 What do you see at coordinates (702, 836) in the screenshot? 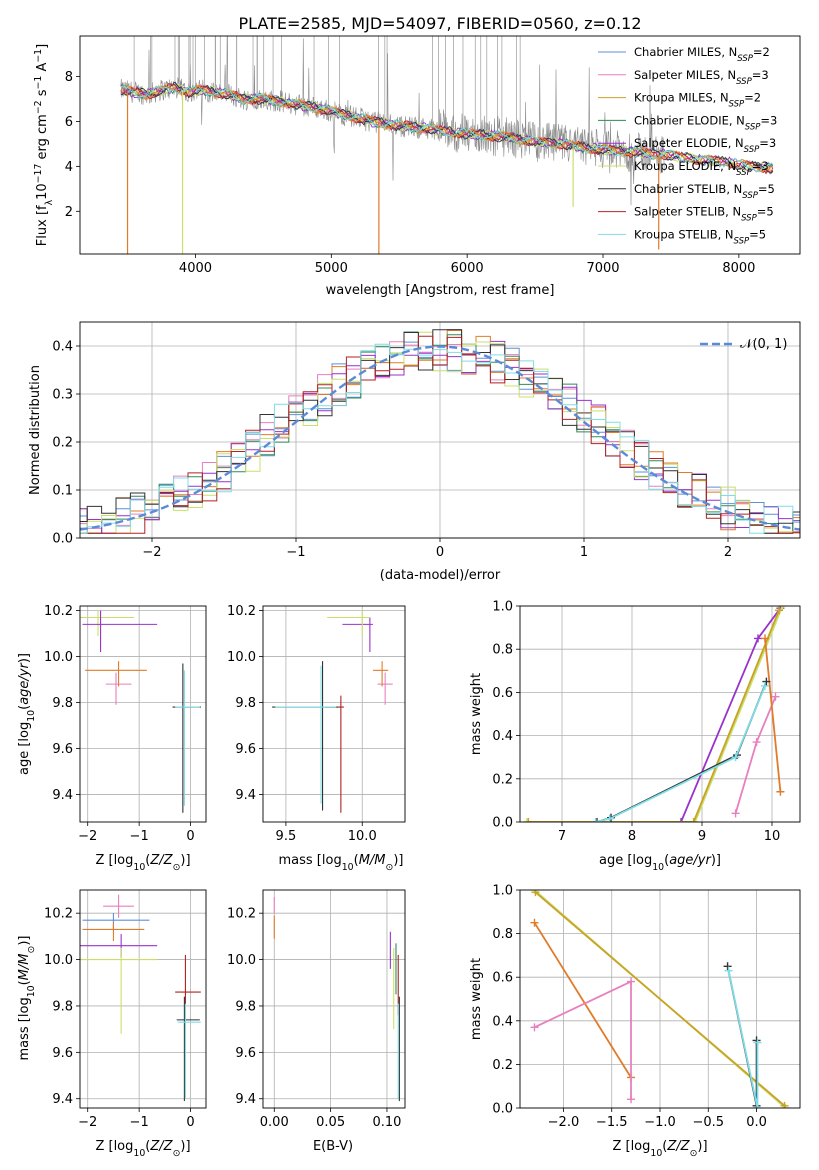
I see `x-tick-label: 9` at bounding box center [702, 836].